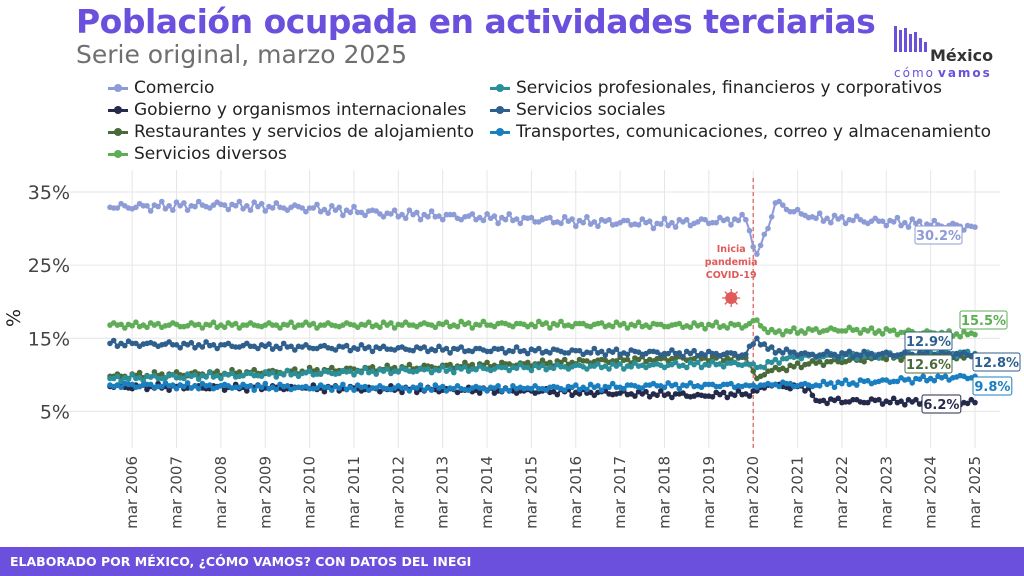 This screenshot has height=576, width=1024. I want to click on annotation-text: pandemia, so click(731, 262).